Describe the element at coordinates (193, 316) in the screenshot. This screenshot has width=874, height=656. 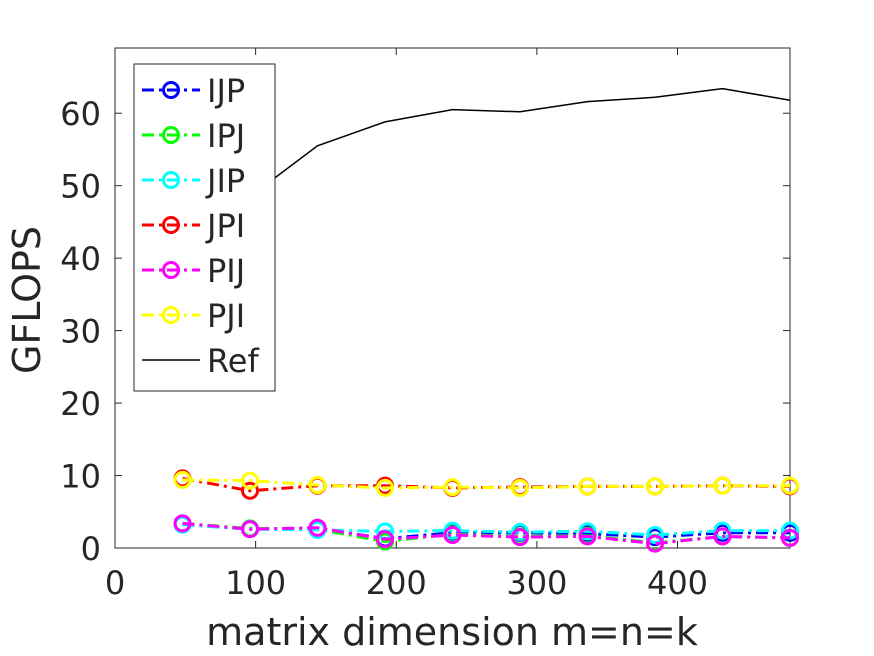
I see `legend-entry-pji: PJI` at that location.